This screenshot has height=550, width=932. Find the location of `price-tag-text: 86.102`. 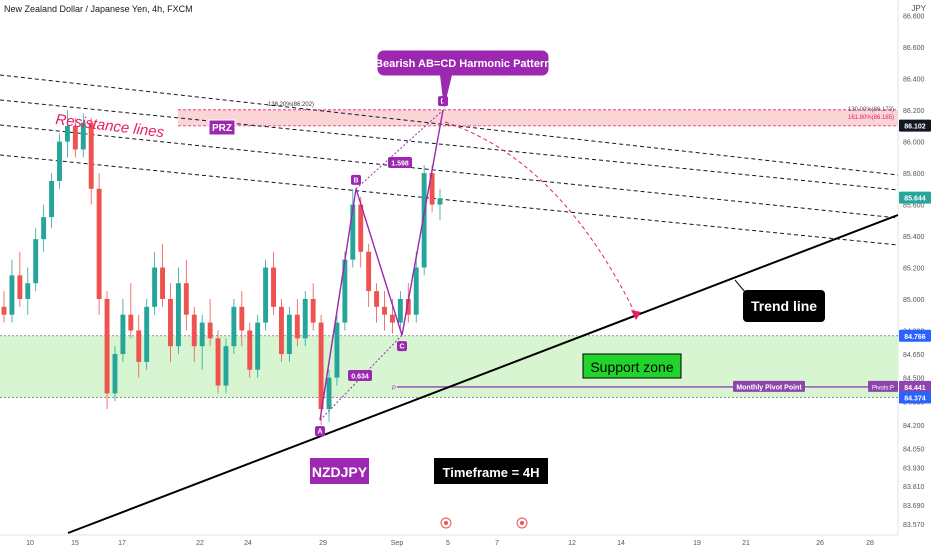

price-tag-text: 86.102 is located at coordinates (915, 127).